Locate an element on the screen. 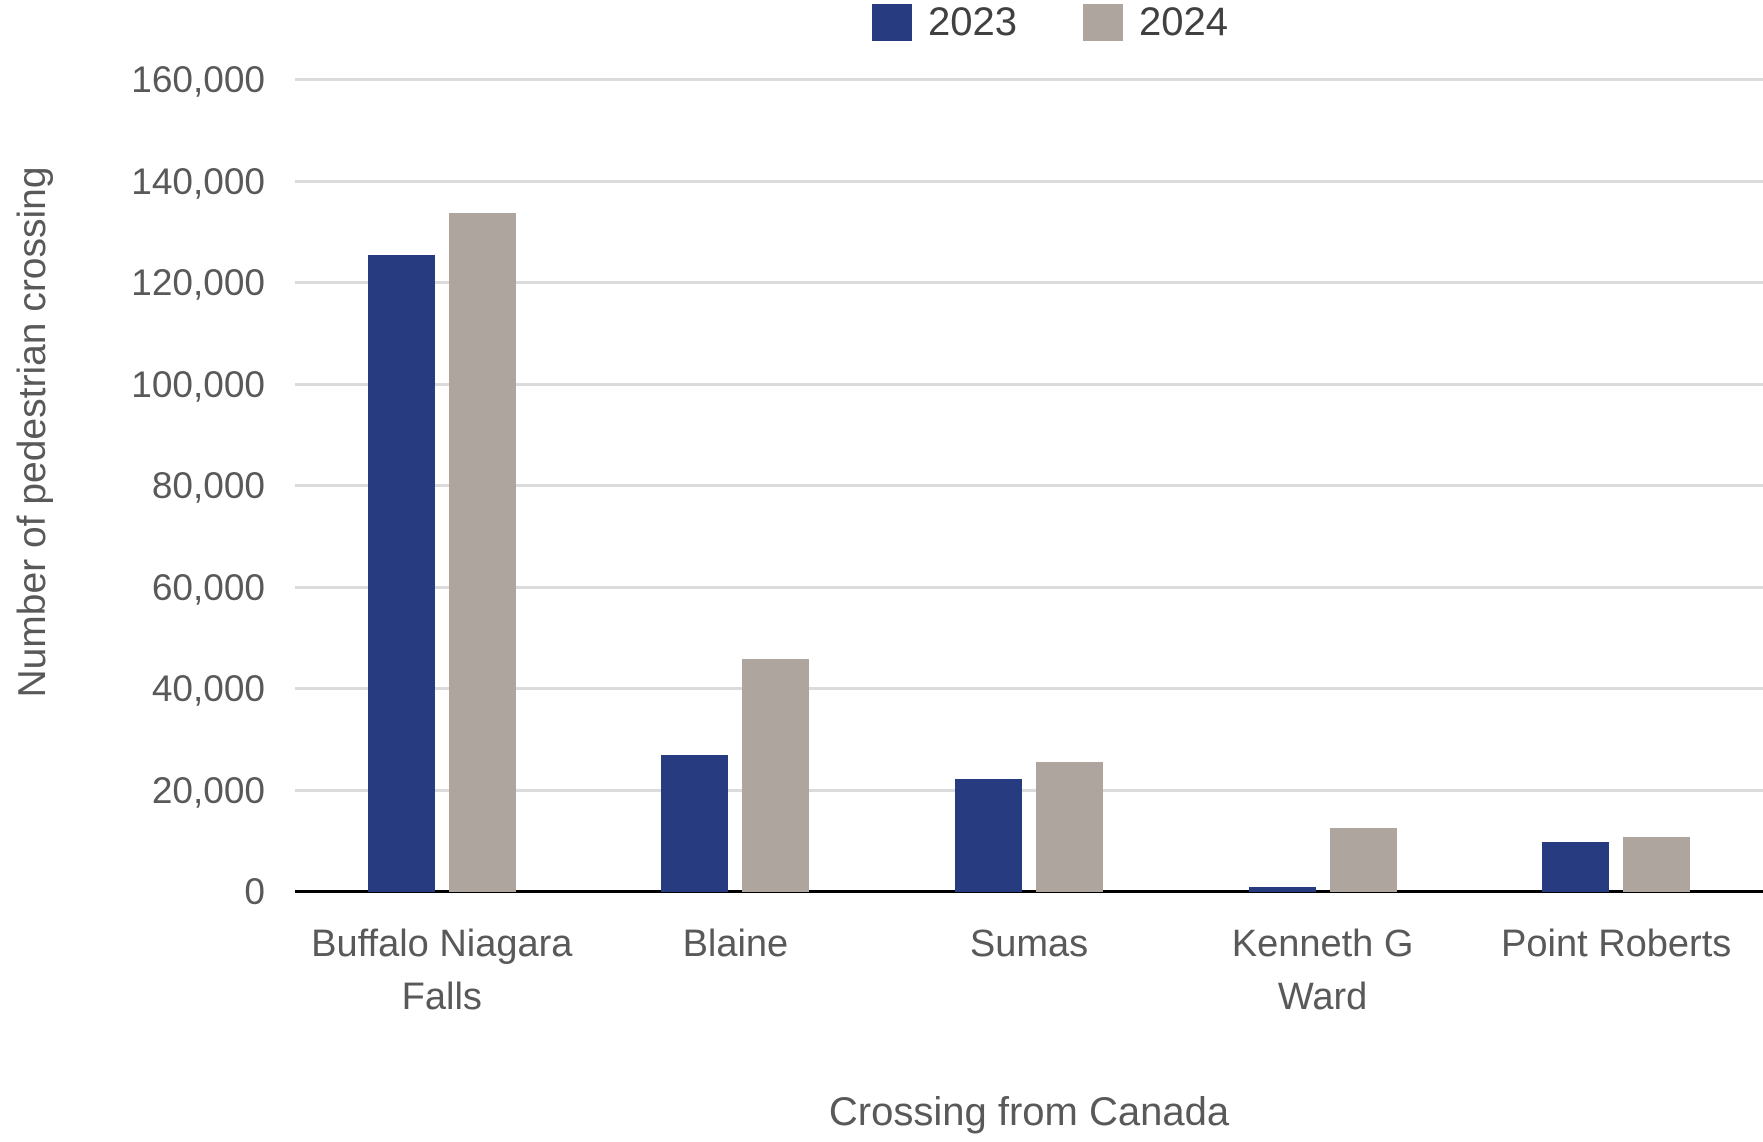 This screenshot has width=1763, height=1142. bar-2024-point-roberts is located at coordinates (1657, 864).